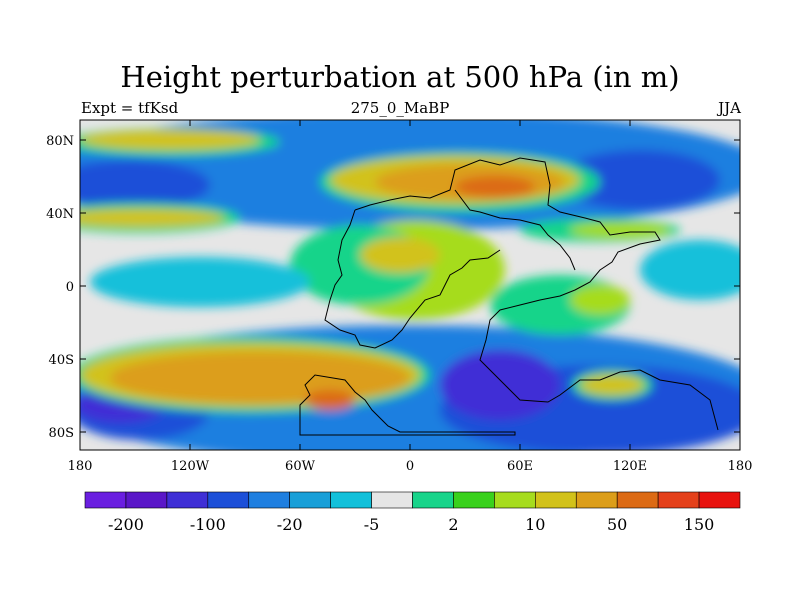 The image size is (800, 600). I want to click on colorbar-label: 150, so click(699, 524).